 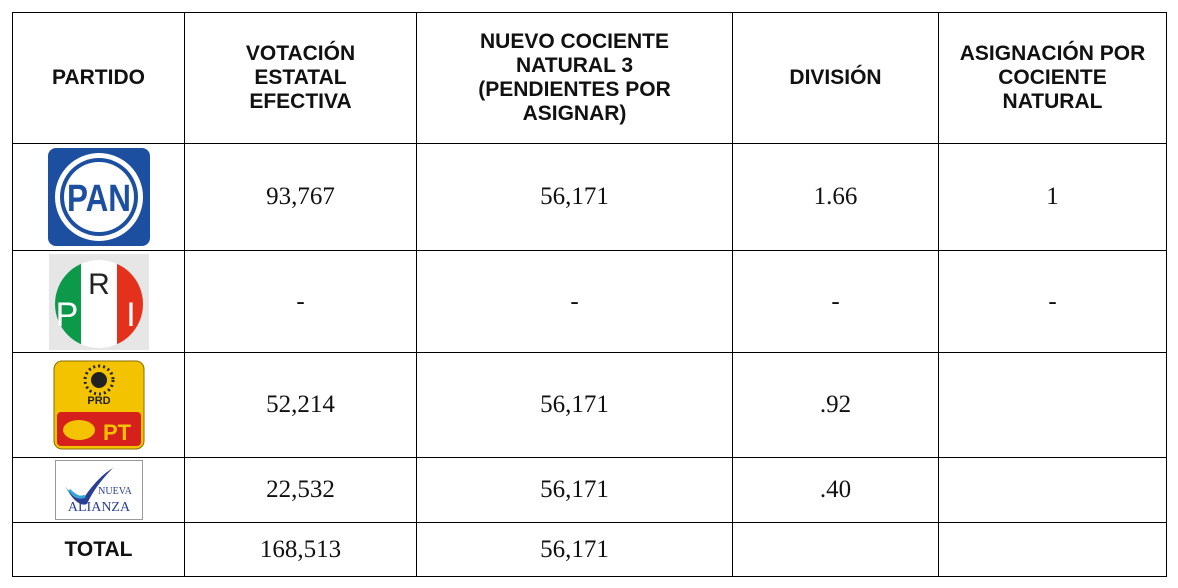 What do you see at coordinates (115, 491) in the screenshot?
I see `logo-text: NUEVA` at bounding box center [115, 491].